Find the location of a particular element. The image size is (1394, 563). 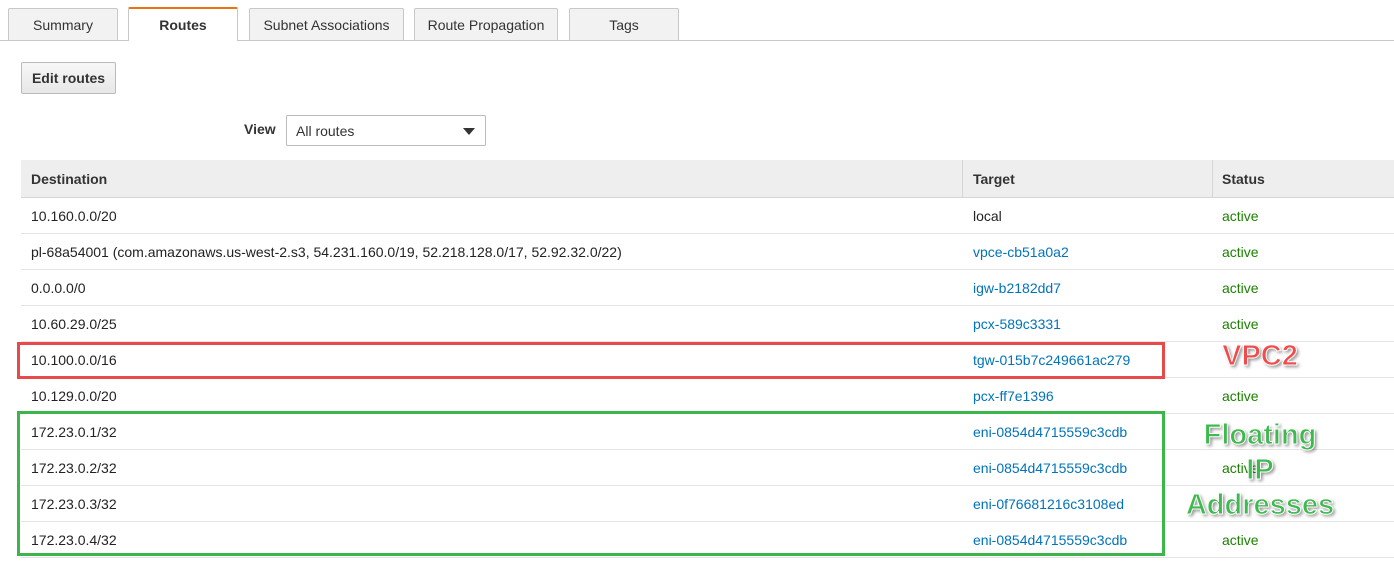

annotation: Addresses is located at coordinates (1260, 505).